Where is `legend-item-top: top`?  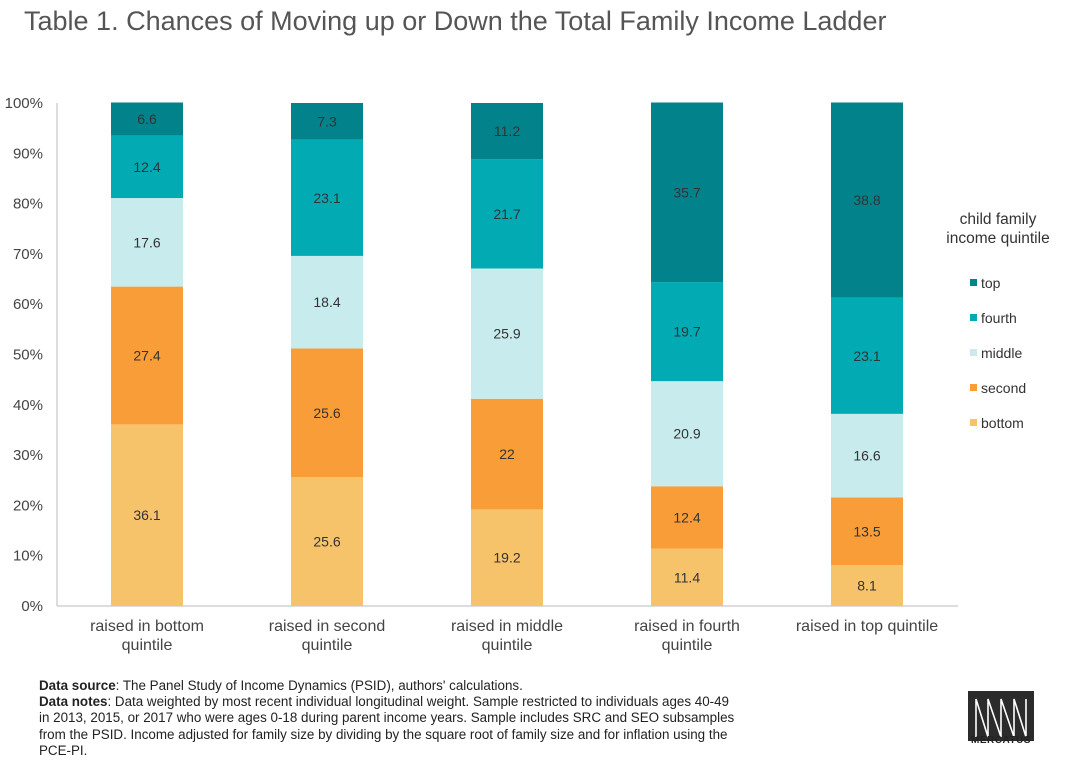 legend-item-top: top is located at coordinates (985, 283).